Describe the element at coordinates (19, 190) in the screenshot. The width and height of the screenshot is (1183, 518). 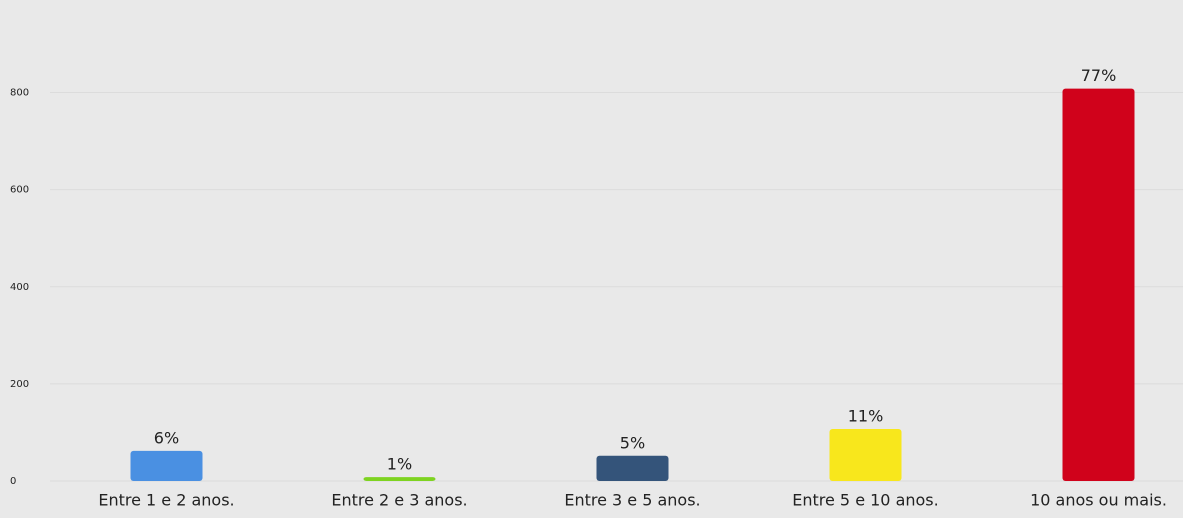
I see `y-tick-label: 600` at that location.